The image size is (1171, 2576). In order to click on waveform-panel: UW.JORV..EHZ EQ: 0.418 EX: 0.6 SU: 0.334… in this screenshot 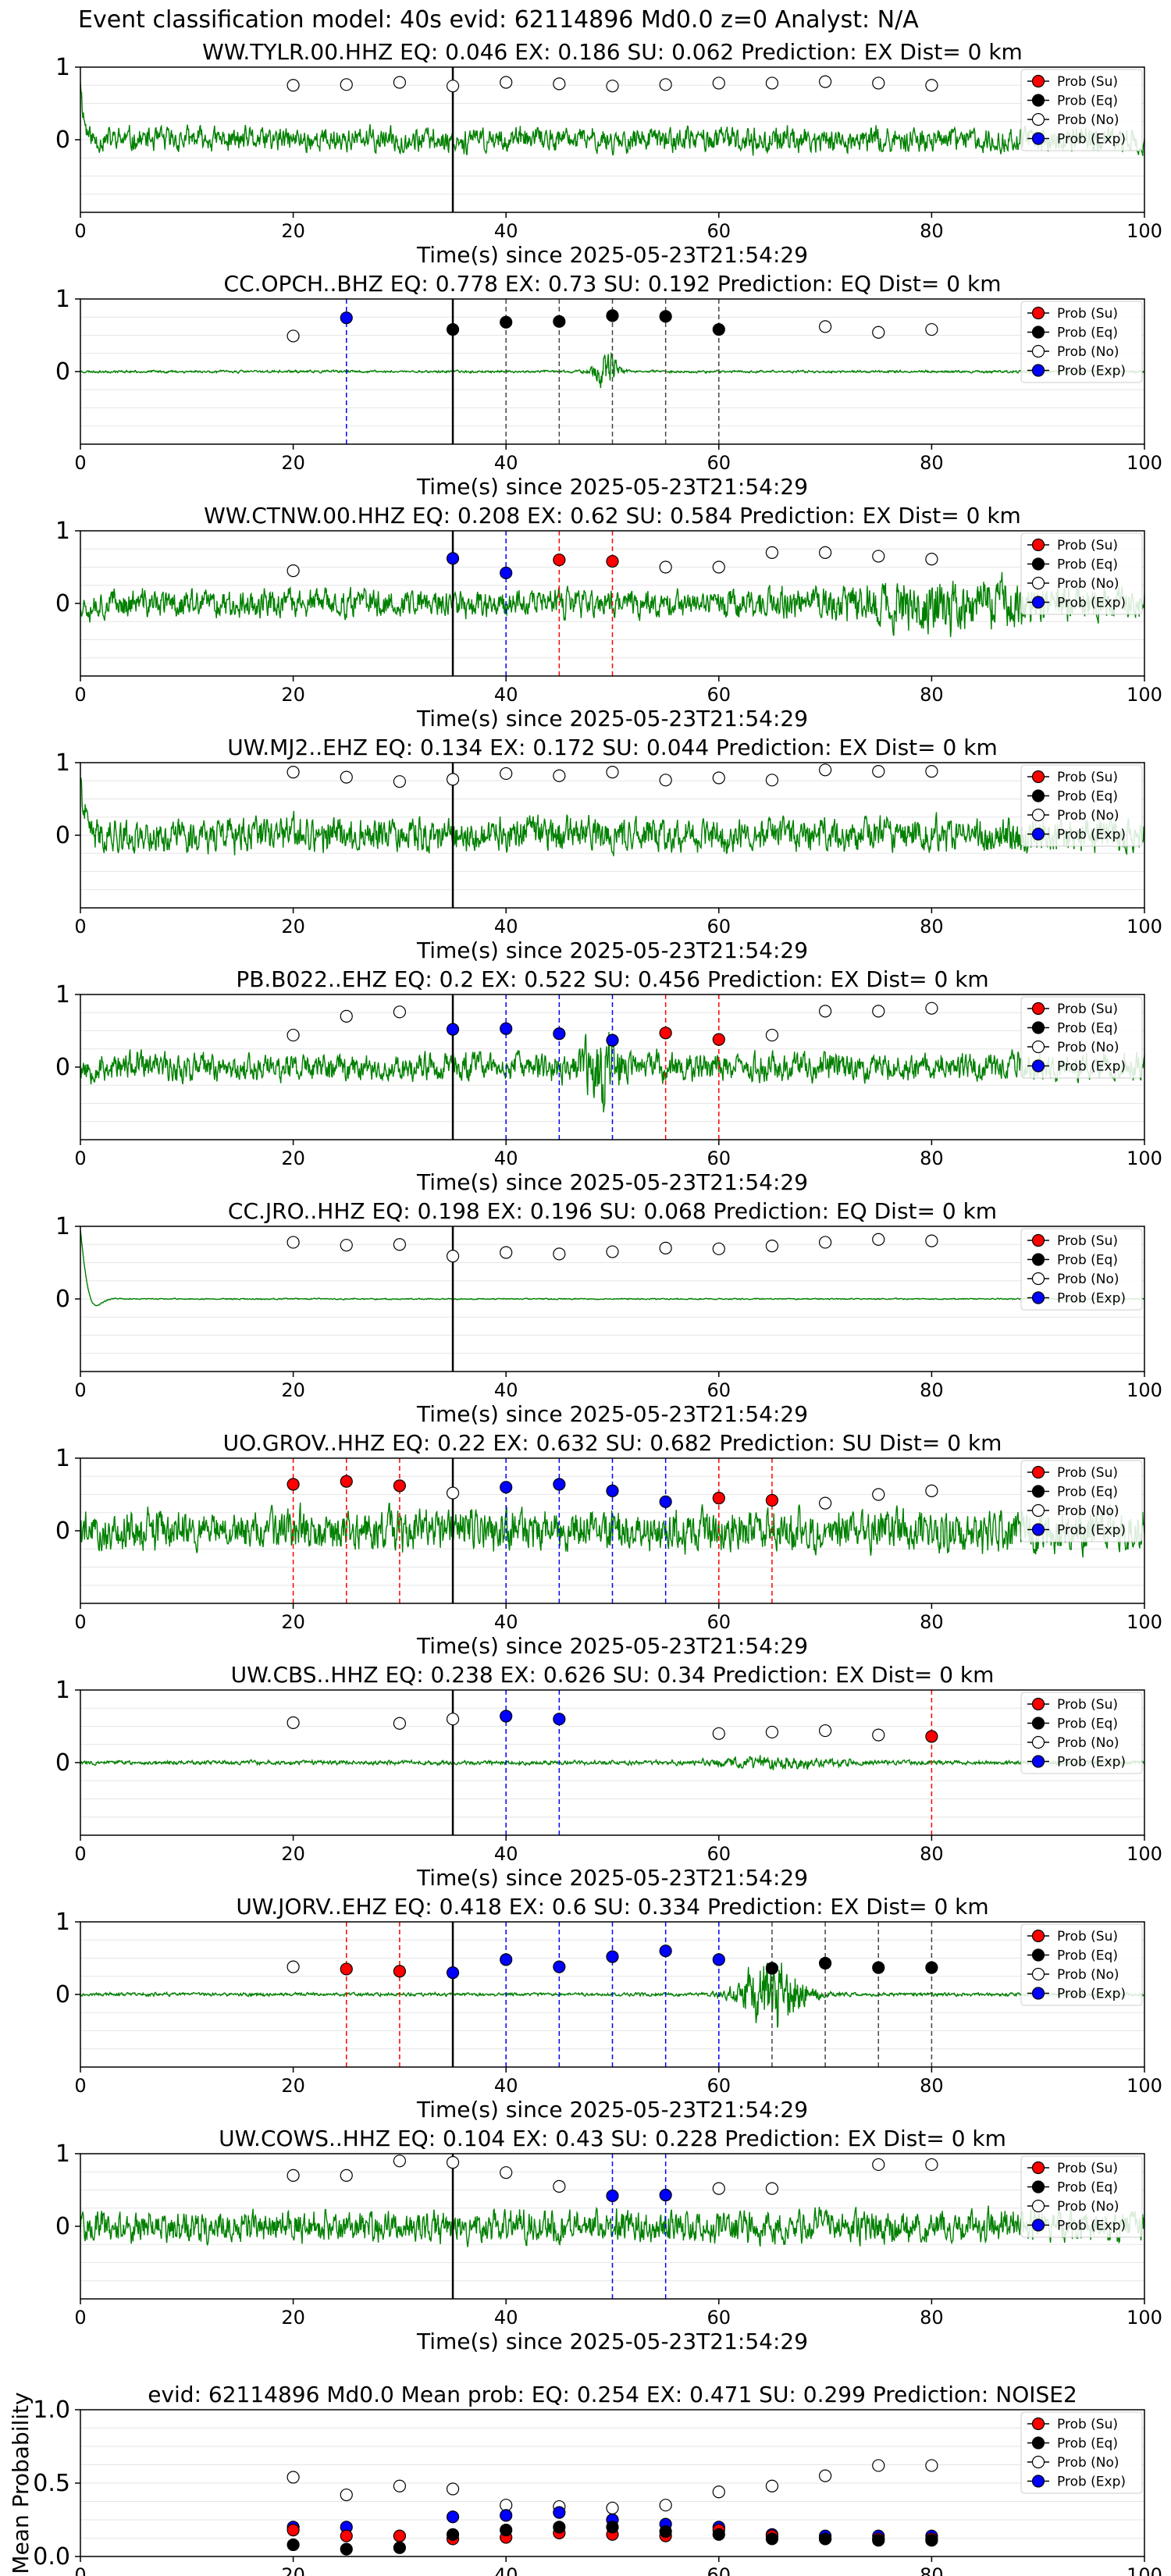, I will do `click(608, 2008)`.